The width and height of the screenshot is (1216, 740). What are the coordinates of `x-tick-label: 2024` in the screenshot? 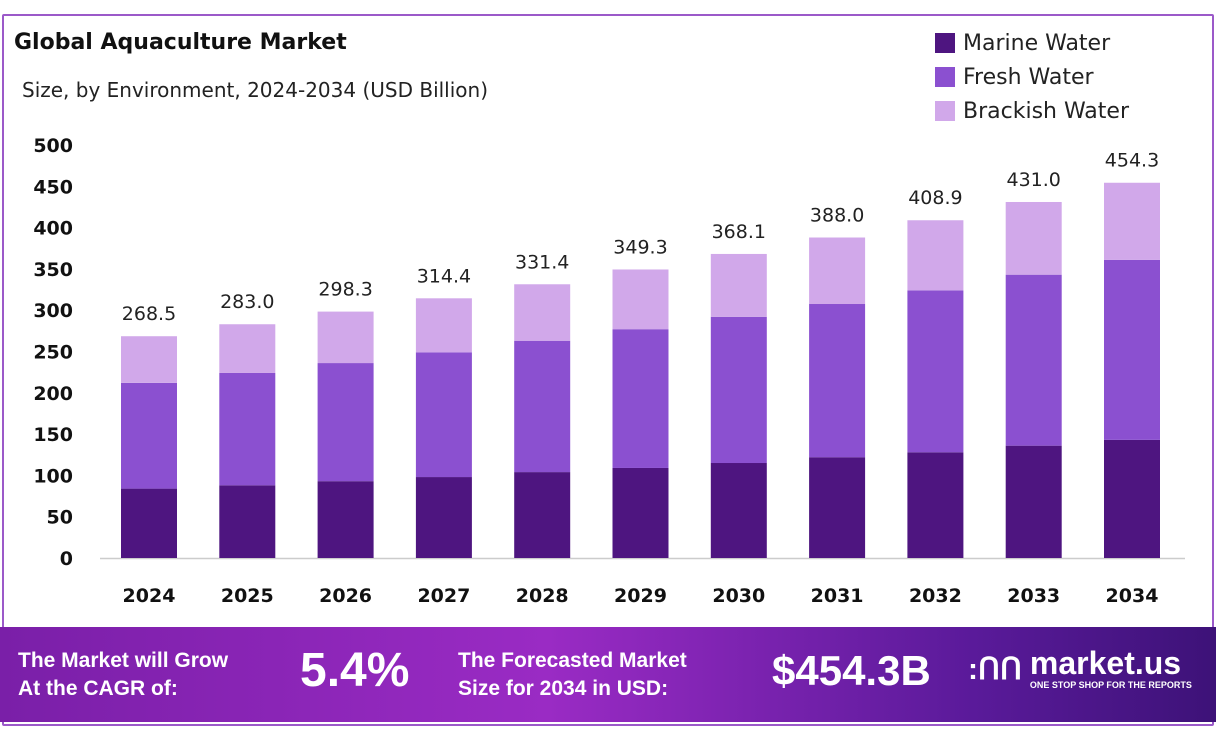 It's located at (149, 596).